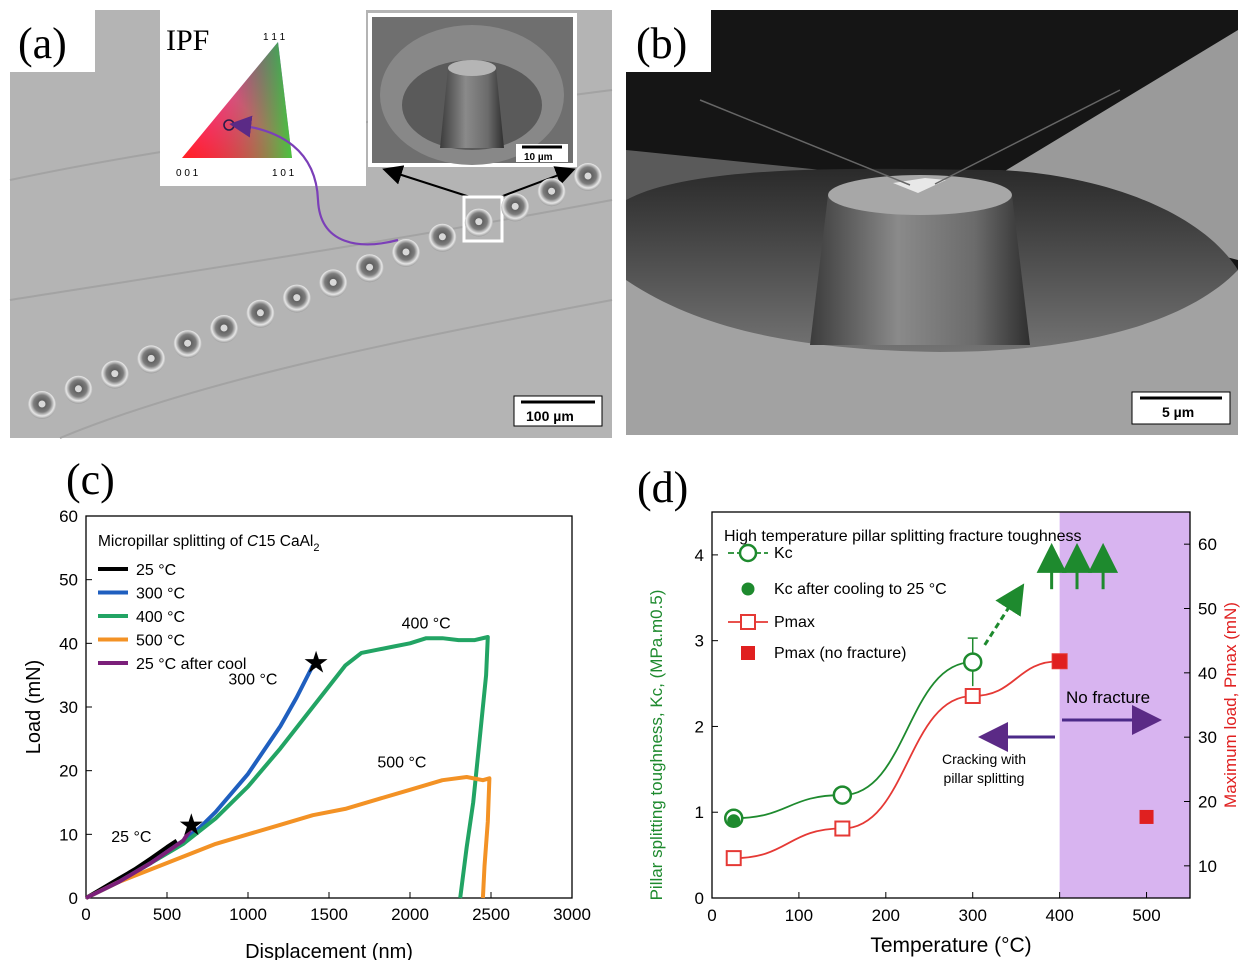 The width and height of the screenshot is (1240, 960). I want to click on x-tick-label: 1000, so click(248, 914).